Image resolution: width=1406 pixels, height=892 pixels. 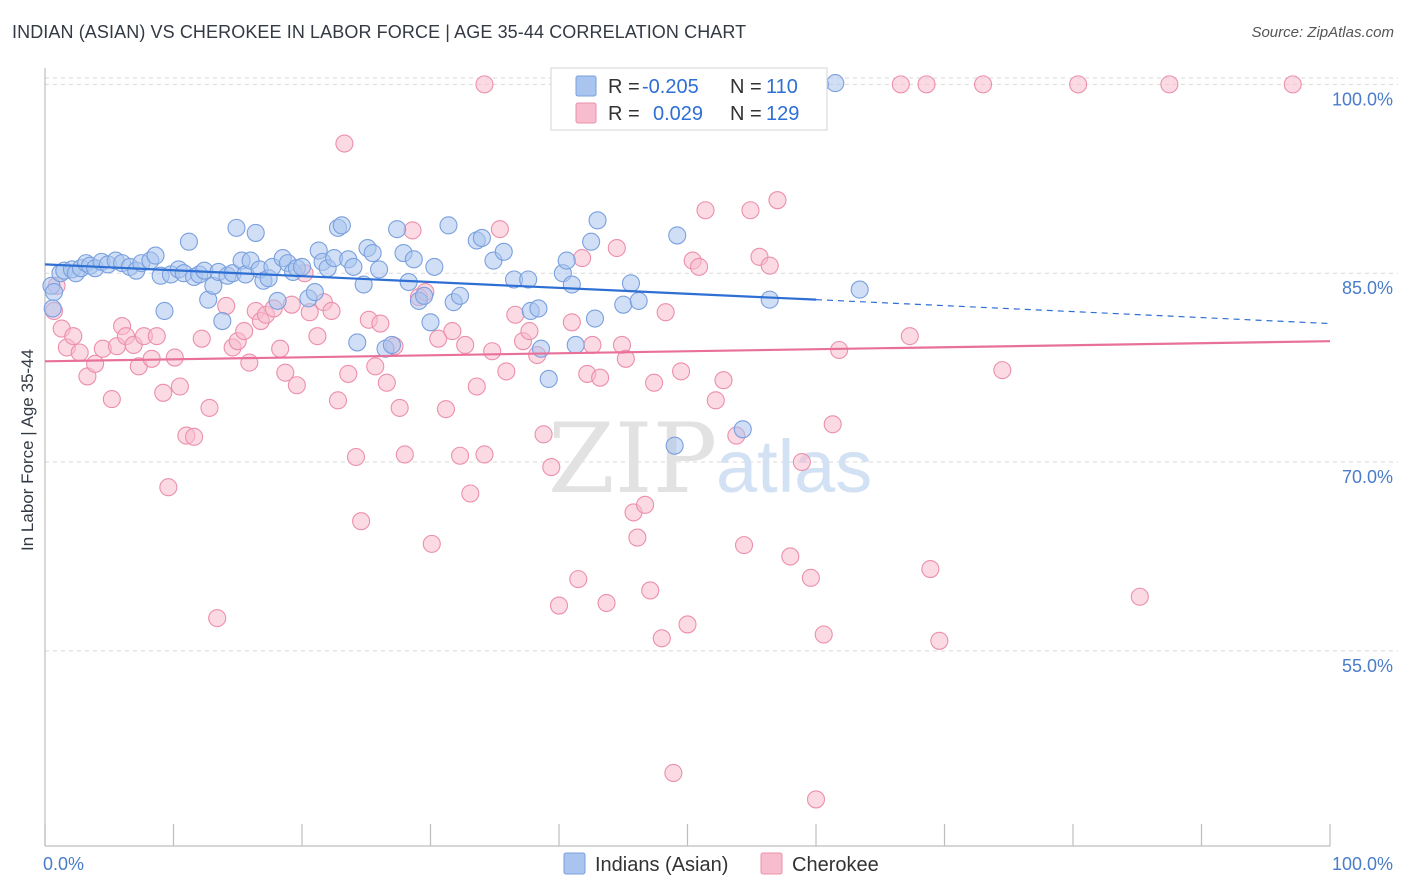 What do you see at coordinates (687, 313) in the screenshot?
I see `trend-lines` at bounding box center [687, 313].